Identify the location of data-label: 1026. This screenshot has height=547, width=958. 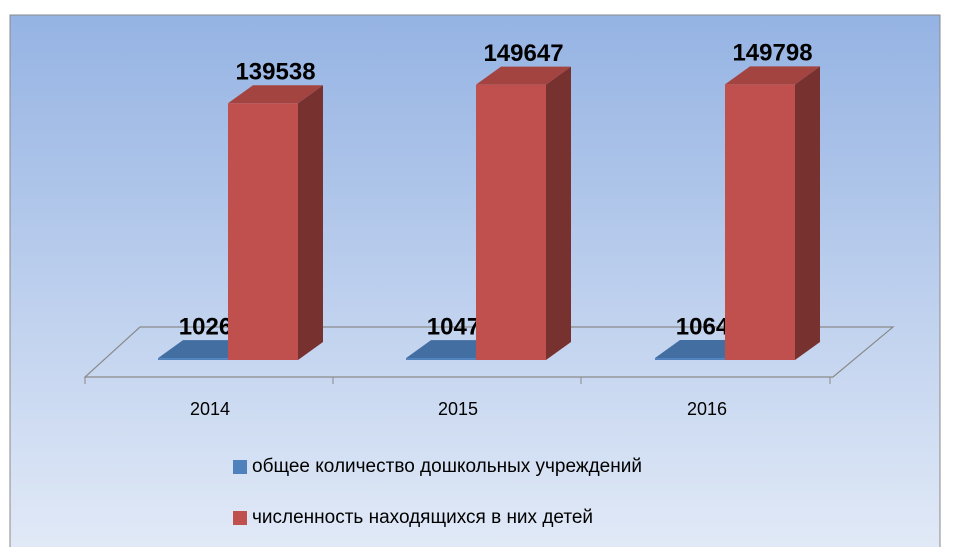
(205, 326).